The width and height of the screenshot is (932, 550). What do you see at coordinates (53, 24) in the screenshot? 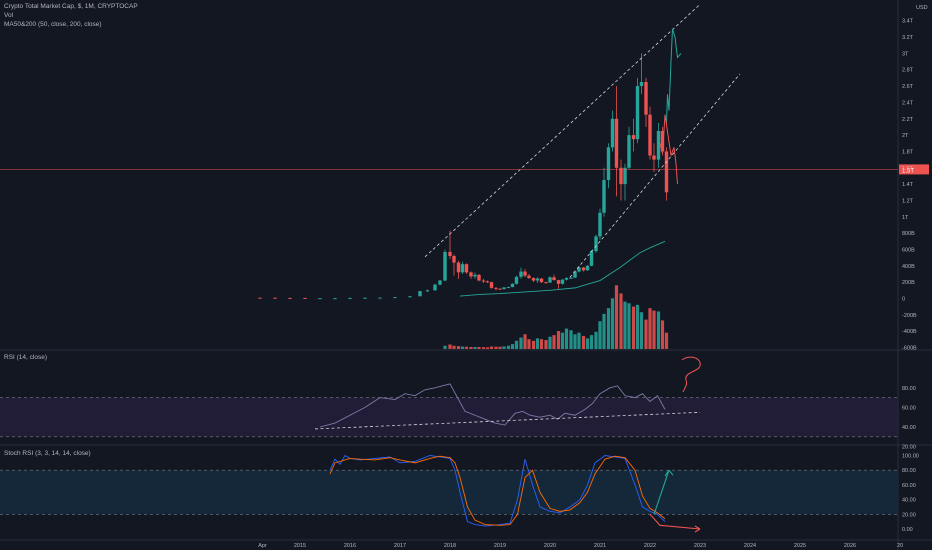
I see `ma-legend: MA50&200 (50, close, 200, close)` at bounding box center [53, 24].